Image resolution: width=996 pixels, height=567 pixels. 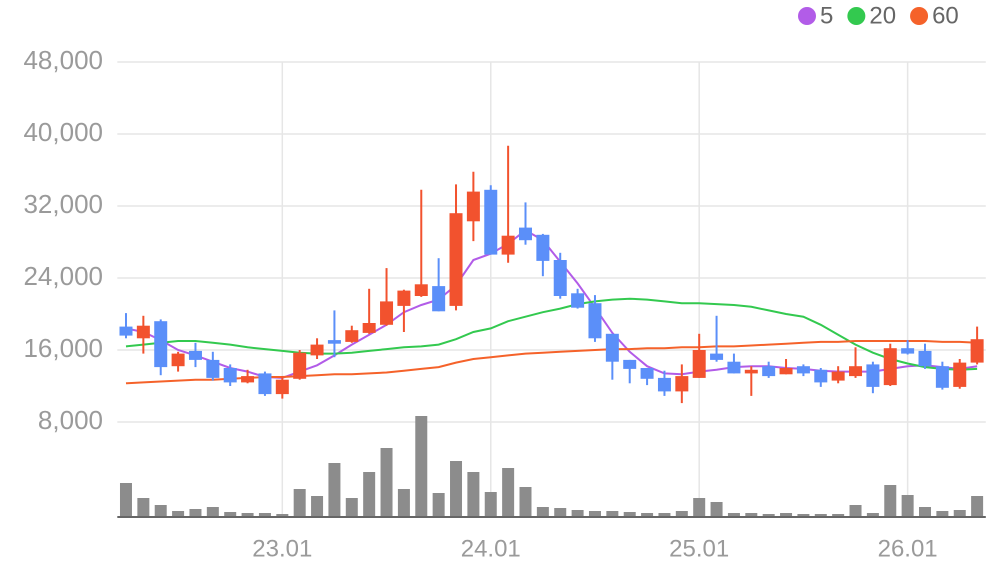 What do you see at coordinates (491, 548) in the screenshot?
I see `x-tick-label: 24.01` at bounding box center [491, 548].